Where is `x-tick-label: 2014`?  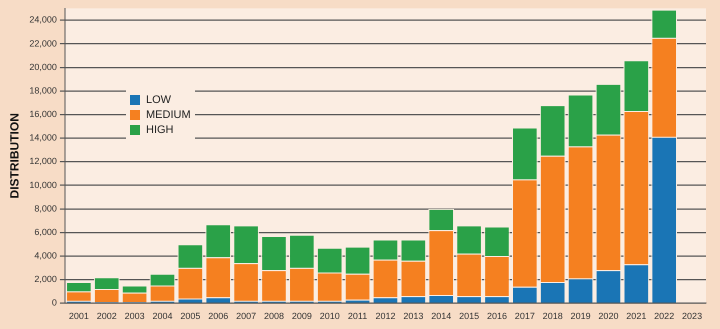
x-tick-label: 2014 is located at coordinates (441, 316).